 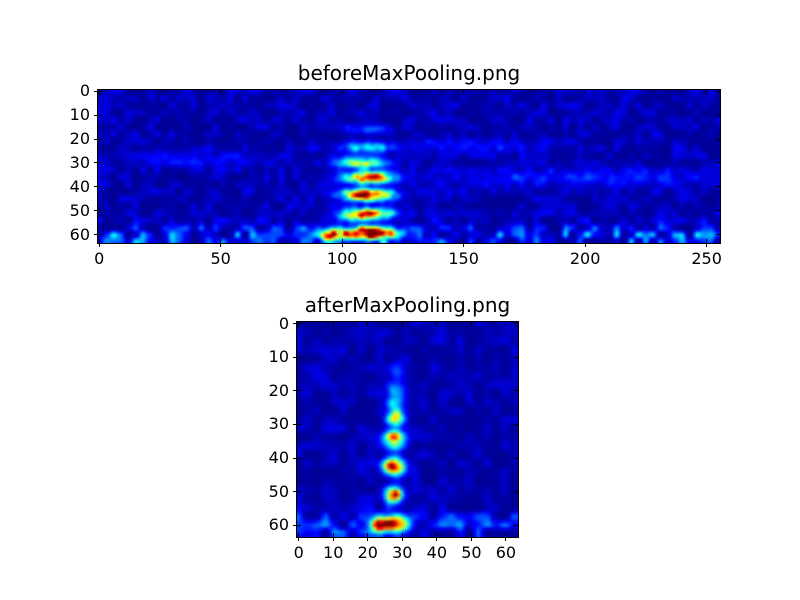 What do you see at coordinates (506, 552) in the screenshot?
I see `x-tick-label: 60` at bounding box center [506, 552].